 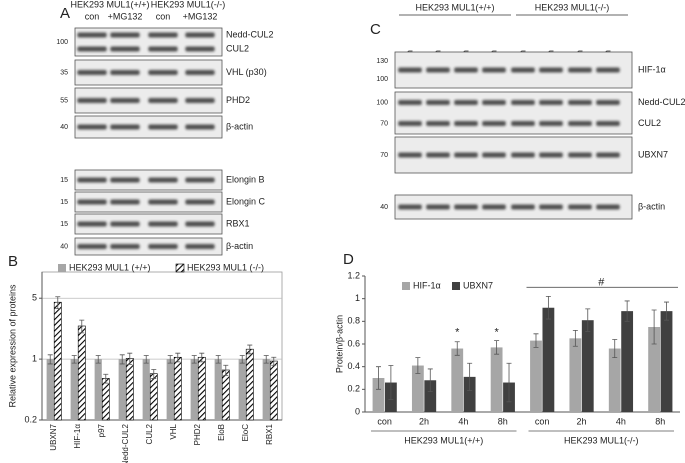 I want to click on protein-label: PHD2, so click(x=238, y=100).